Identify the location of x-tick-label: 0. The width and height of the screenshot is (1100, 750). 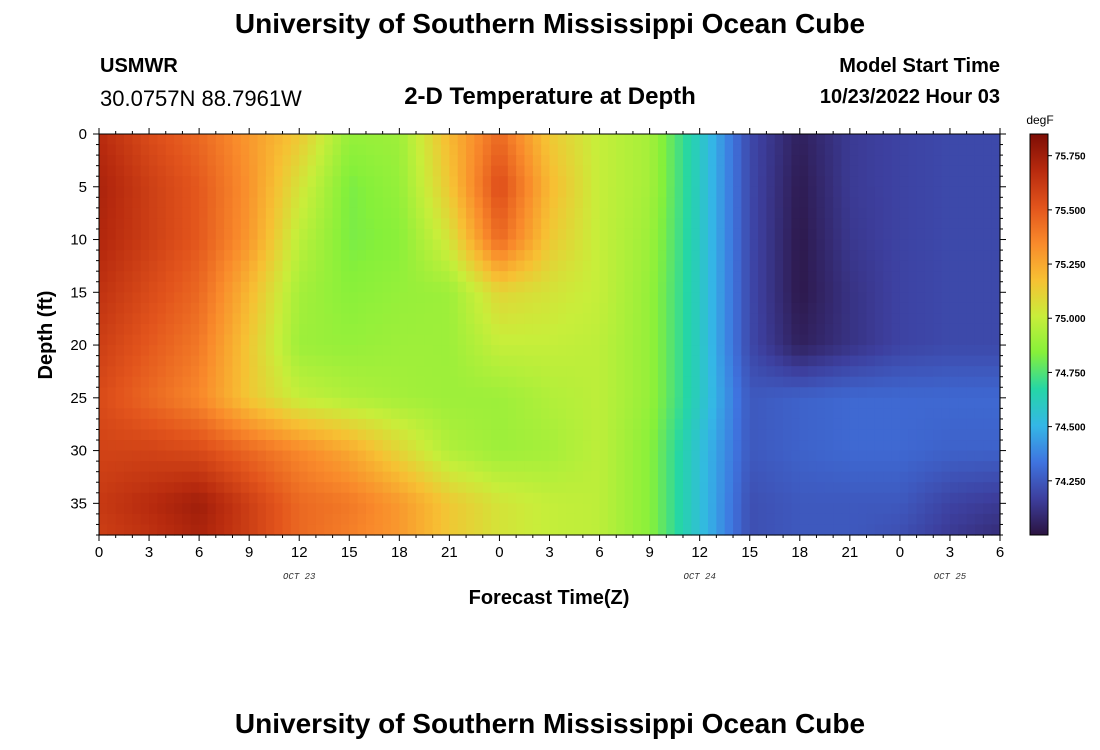
(499, 552).